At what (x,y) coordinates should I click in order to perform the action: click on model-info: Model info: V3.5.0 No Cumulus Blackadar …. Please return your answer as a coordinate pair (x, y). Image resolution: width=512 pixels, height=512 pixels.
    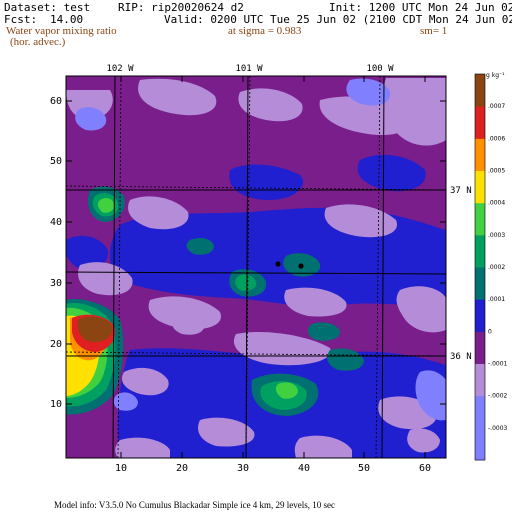
    Looking at the image, I should click on (195, 505).